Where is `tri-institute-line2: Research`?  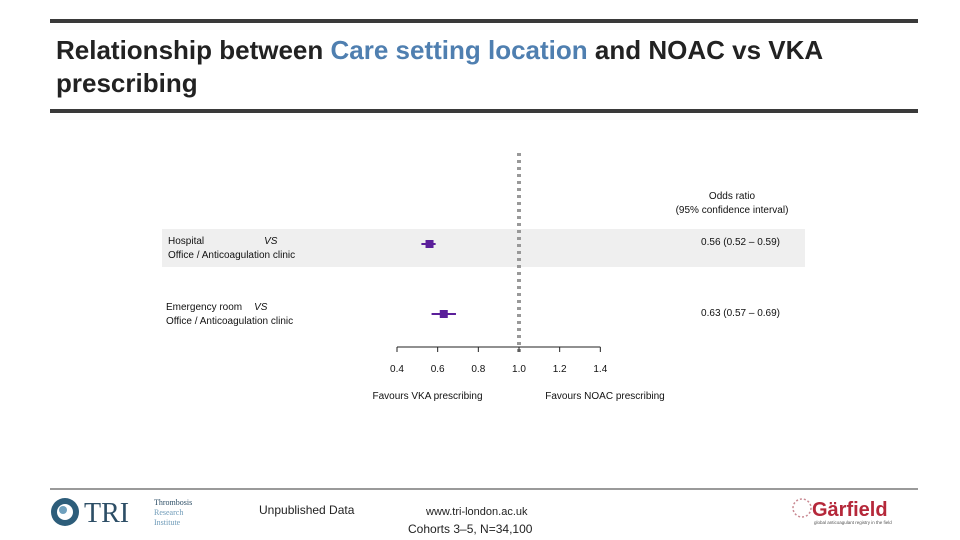
tri-institute-line2: Research is located at coordinates (168, 512).